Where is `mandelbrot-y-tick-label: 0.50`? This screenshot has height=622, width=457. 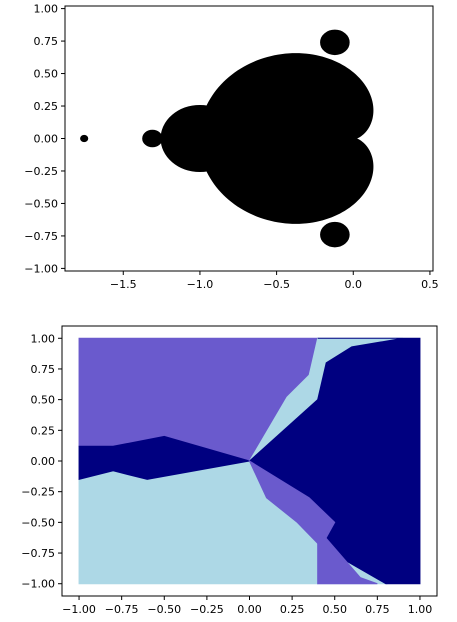
mandelbrot-y-tick-label: 0.50 is located at coordinates (46, 74).